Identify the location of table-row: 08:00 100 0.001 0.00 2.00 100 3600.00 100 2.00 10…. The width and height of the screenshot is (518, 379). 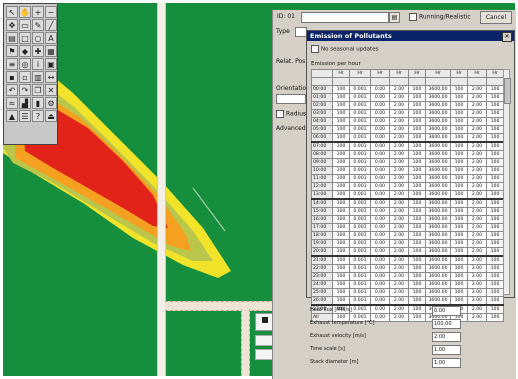
(407, 154).